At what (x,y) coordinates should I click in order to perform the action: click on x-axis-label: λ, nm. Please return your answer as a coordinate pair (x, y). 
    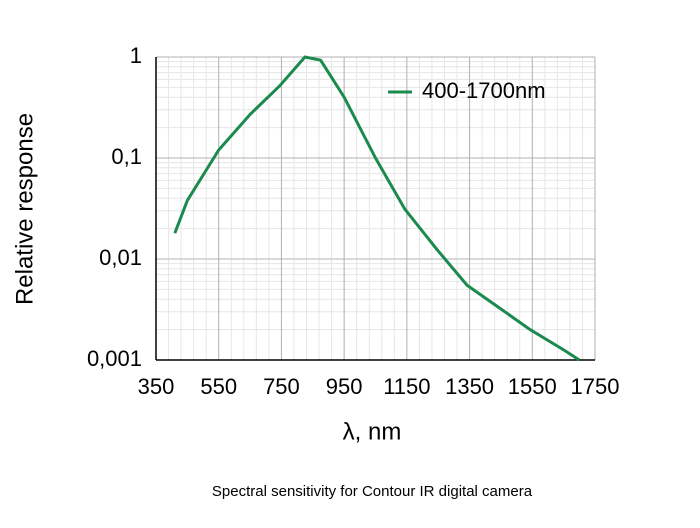
    Looking at the image, I should click on (372, 431).